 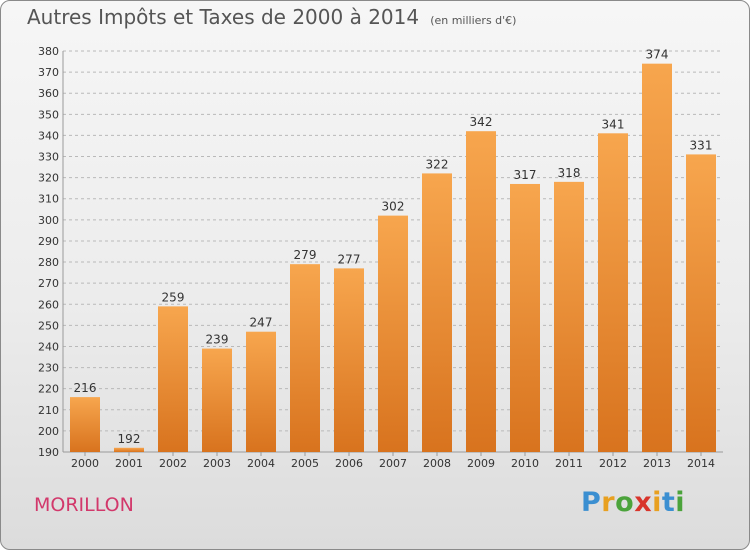 I want to click on y-tick-label: 270, so click(x=48, y=283).